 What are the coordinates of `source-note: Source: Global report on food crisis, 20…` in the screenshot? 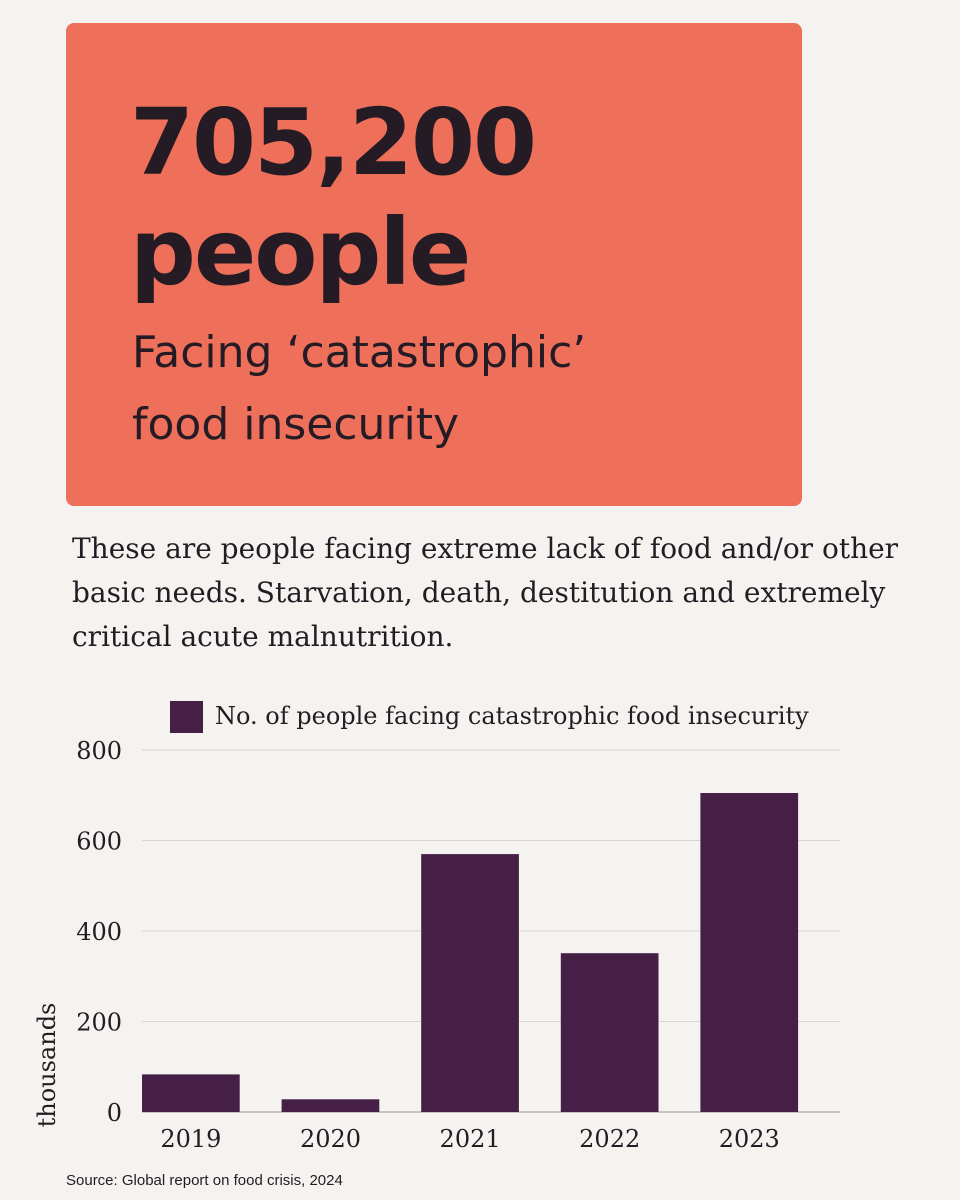 It's located at (204, 1180).